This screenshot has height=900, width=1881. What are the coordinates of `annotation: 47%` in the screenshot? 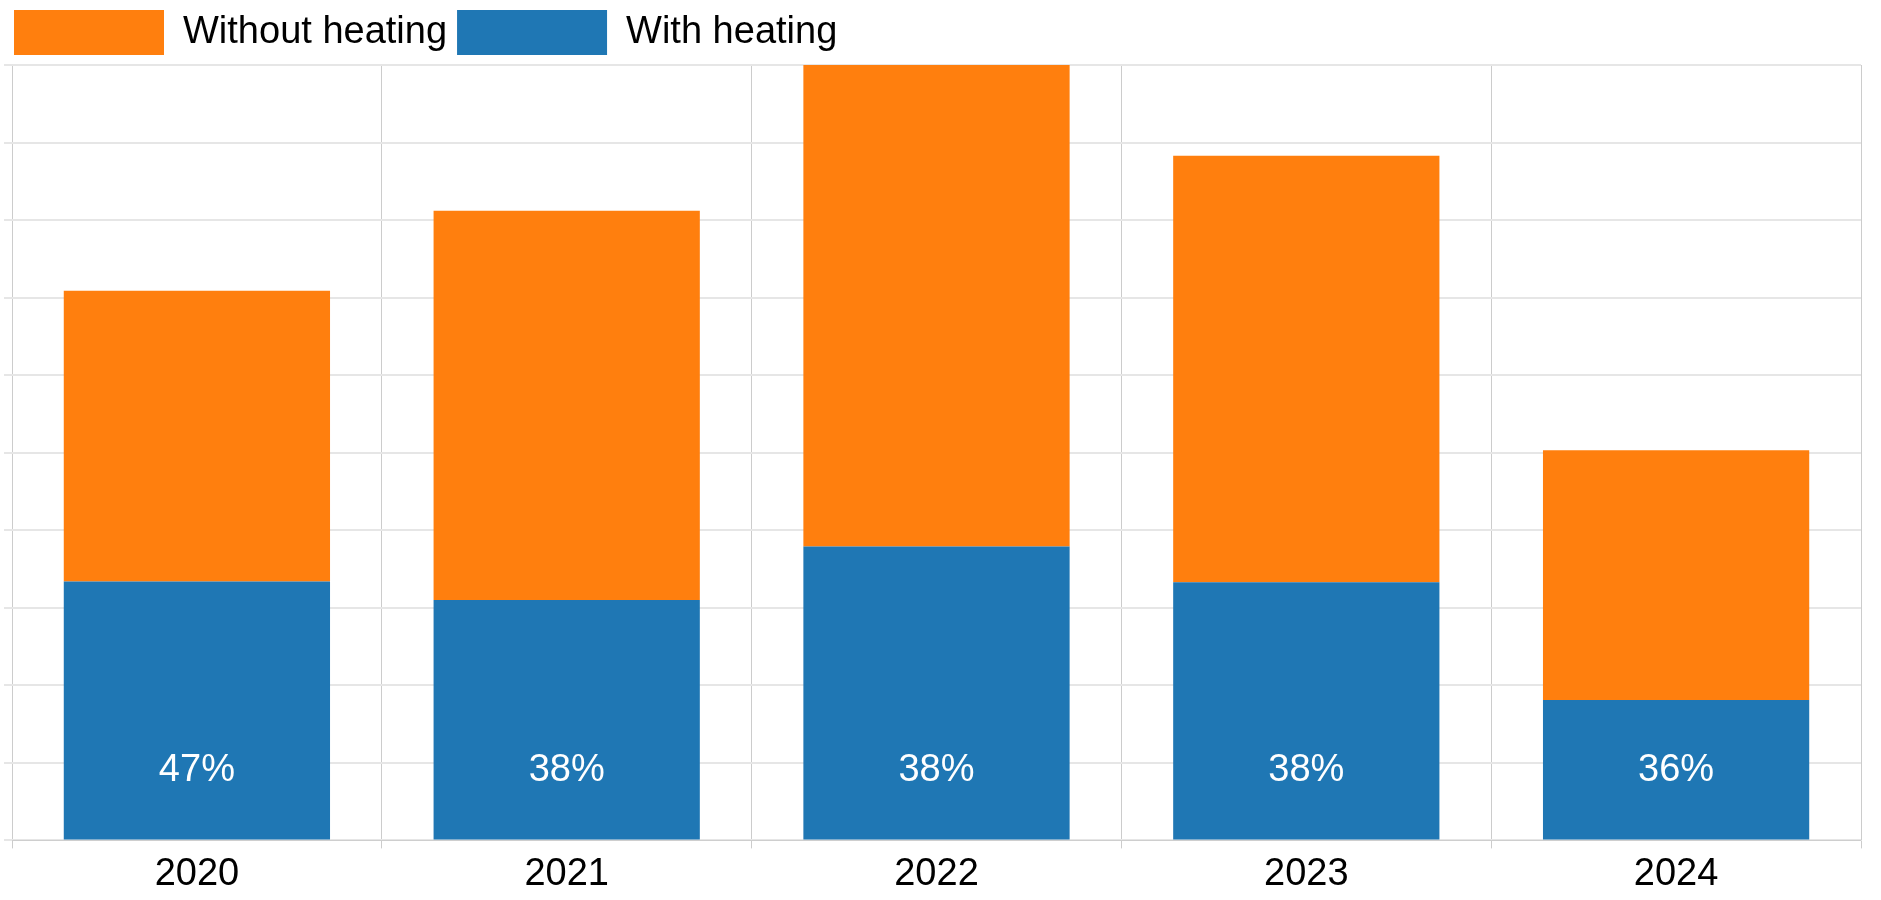 It's located at (196, 767).